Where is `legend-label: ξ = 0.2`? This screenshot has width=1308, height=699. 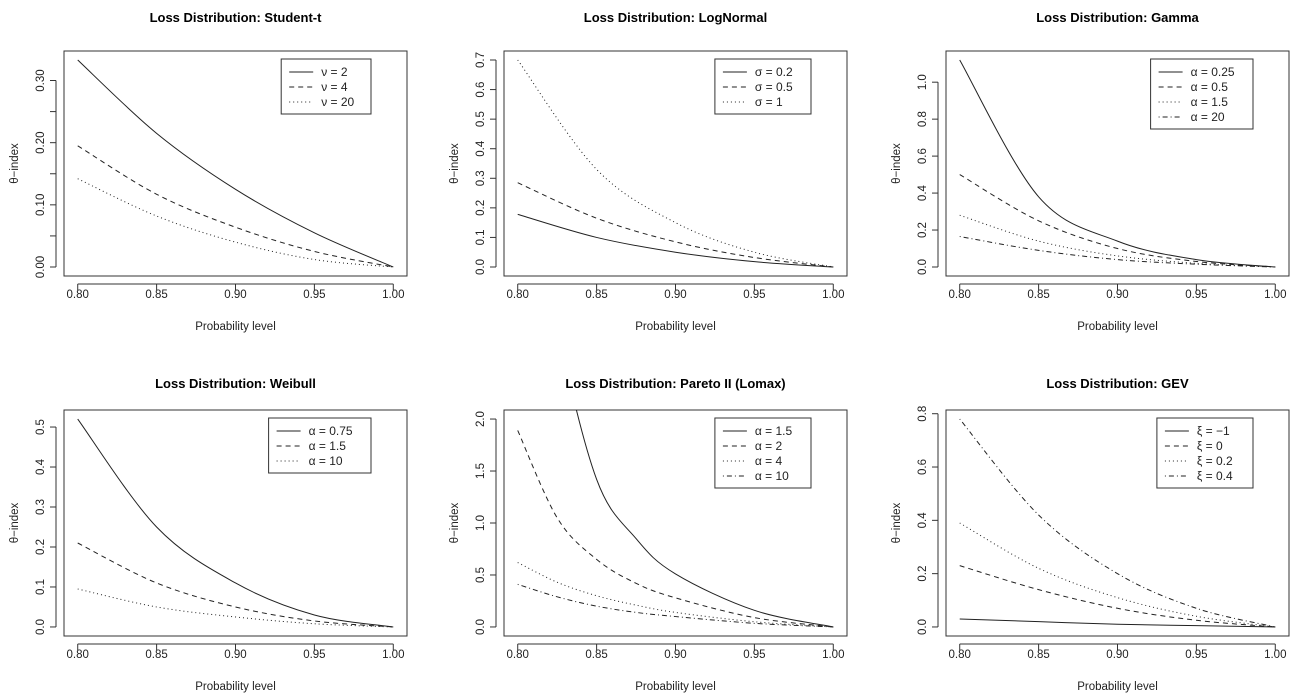 legend-label: ξ = 0.2 is located at coordinates (1215, 461).